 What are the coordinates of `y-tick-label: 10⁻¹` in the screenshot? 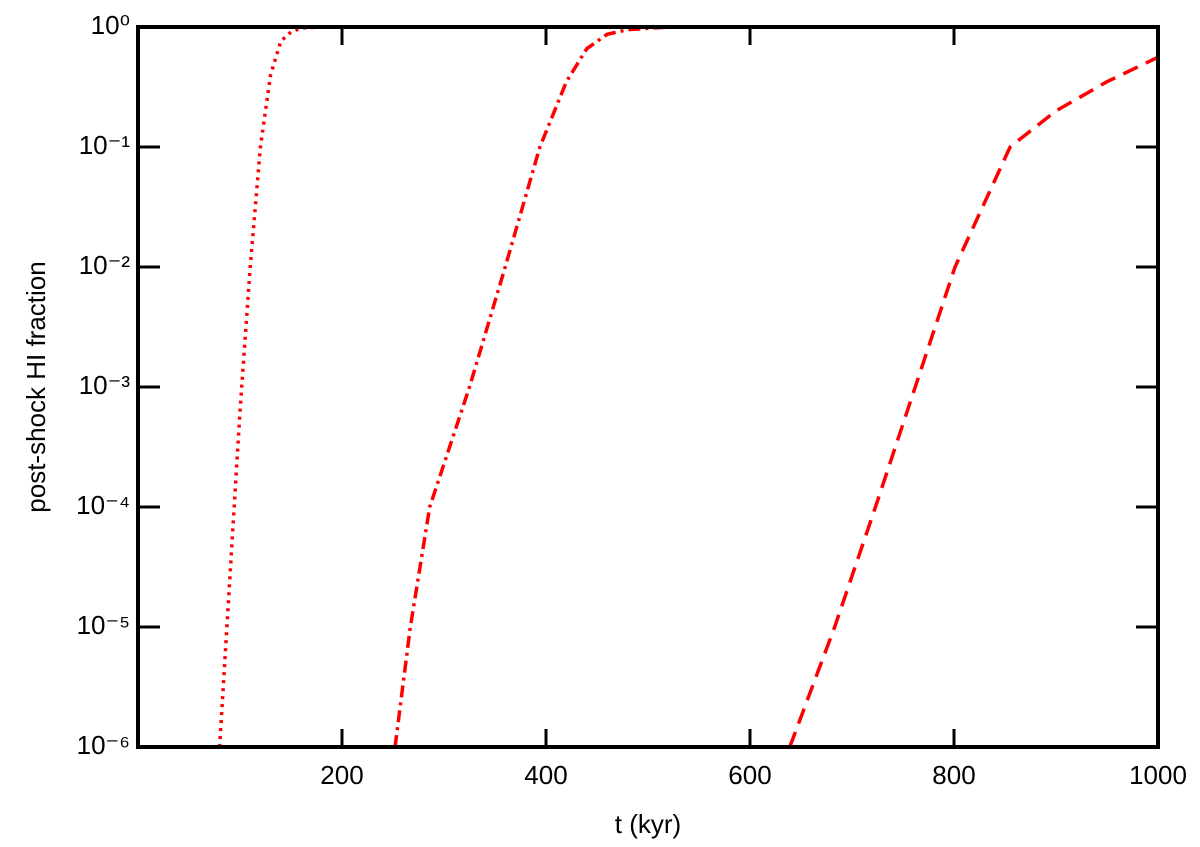 It's located at (105, 145).